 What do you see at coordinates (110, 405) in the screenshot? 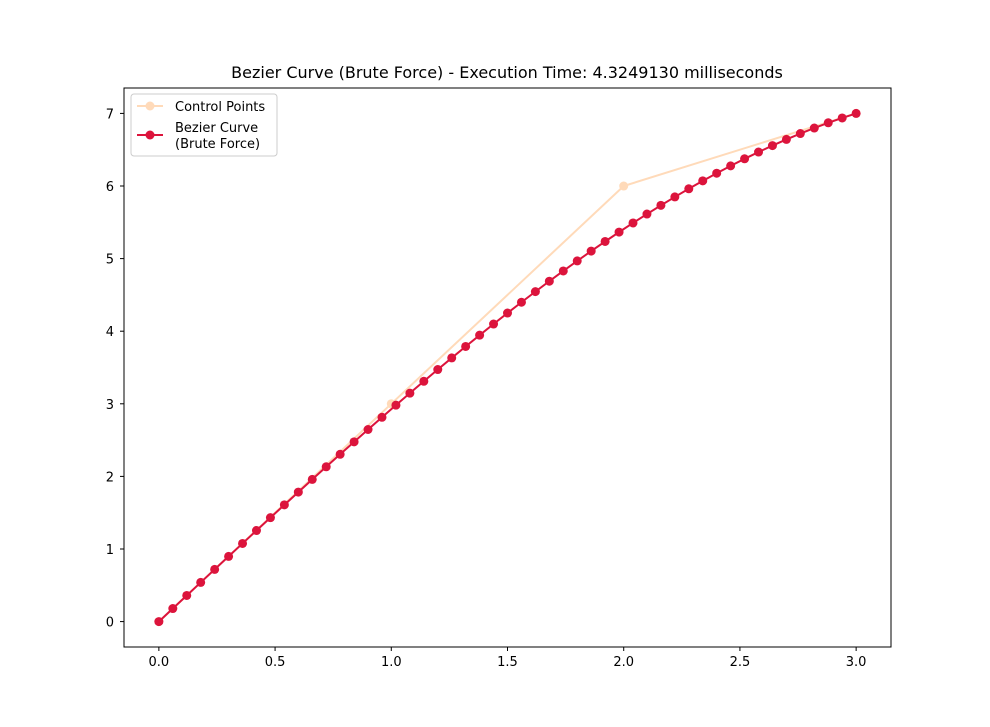
I see `y-tick-label: 3` at bounding box center [110, 405].